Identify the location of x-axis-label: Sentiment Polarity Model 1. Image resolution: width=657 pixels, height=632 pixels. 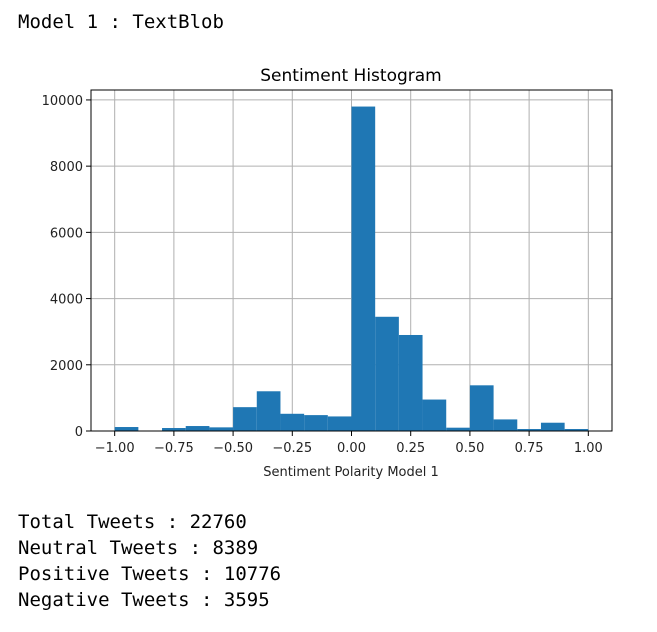
(351, 472).